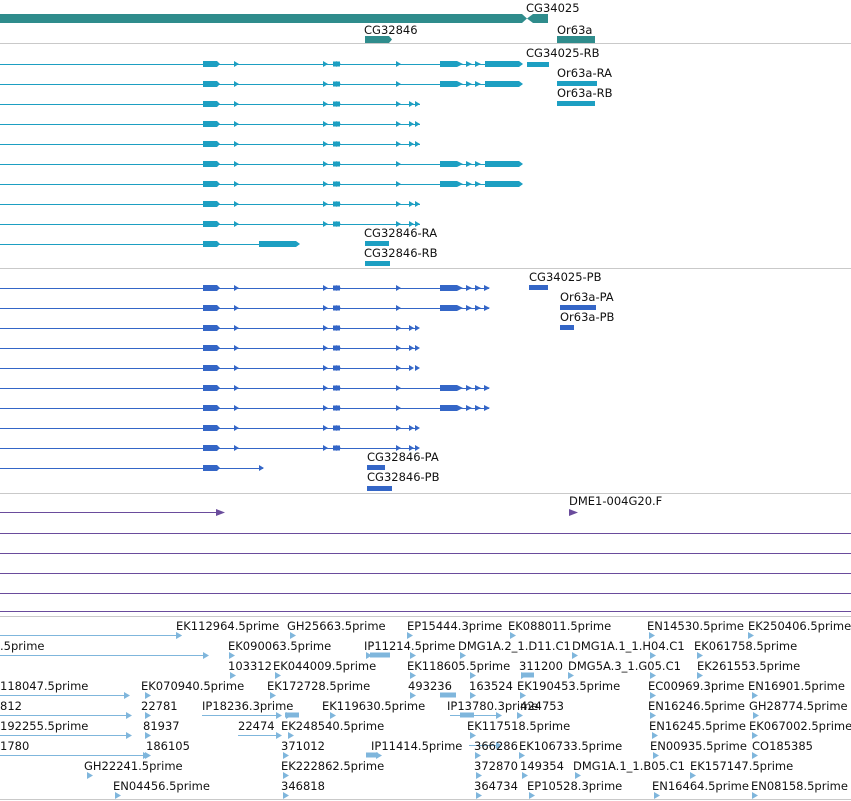 The width and height of the screenshot is (851, 801). Describe the element at coordinates (553, 8) in the screenshot. I see `gene-label-cg34025: CG34025` at that location.